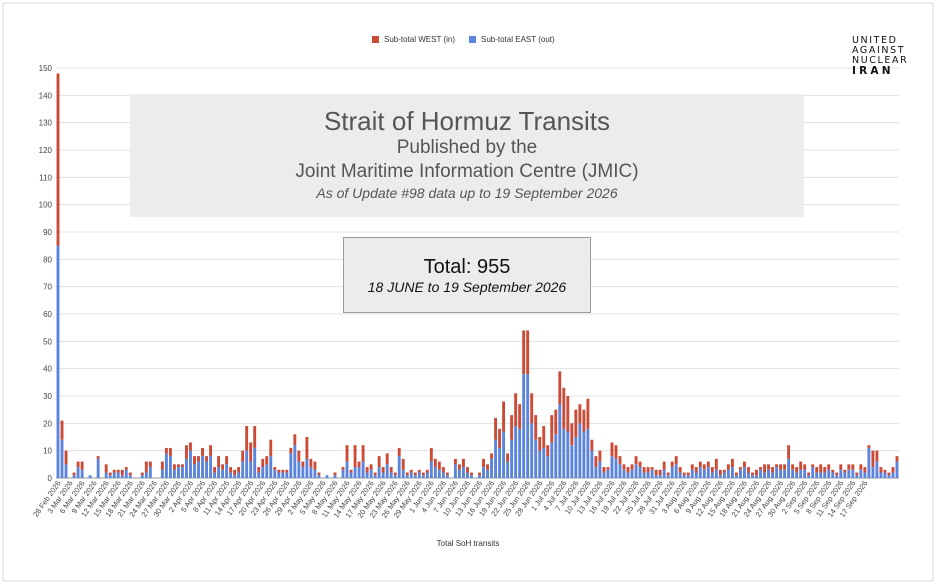 The height and width of the screenshot is (584, 936). What do you see at coordinates (467, 287) in the screenshot?
I see `total-date-range: 18 JUNE to 19 September 2026` at bounding box center [467, 287].